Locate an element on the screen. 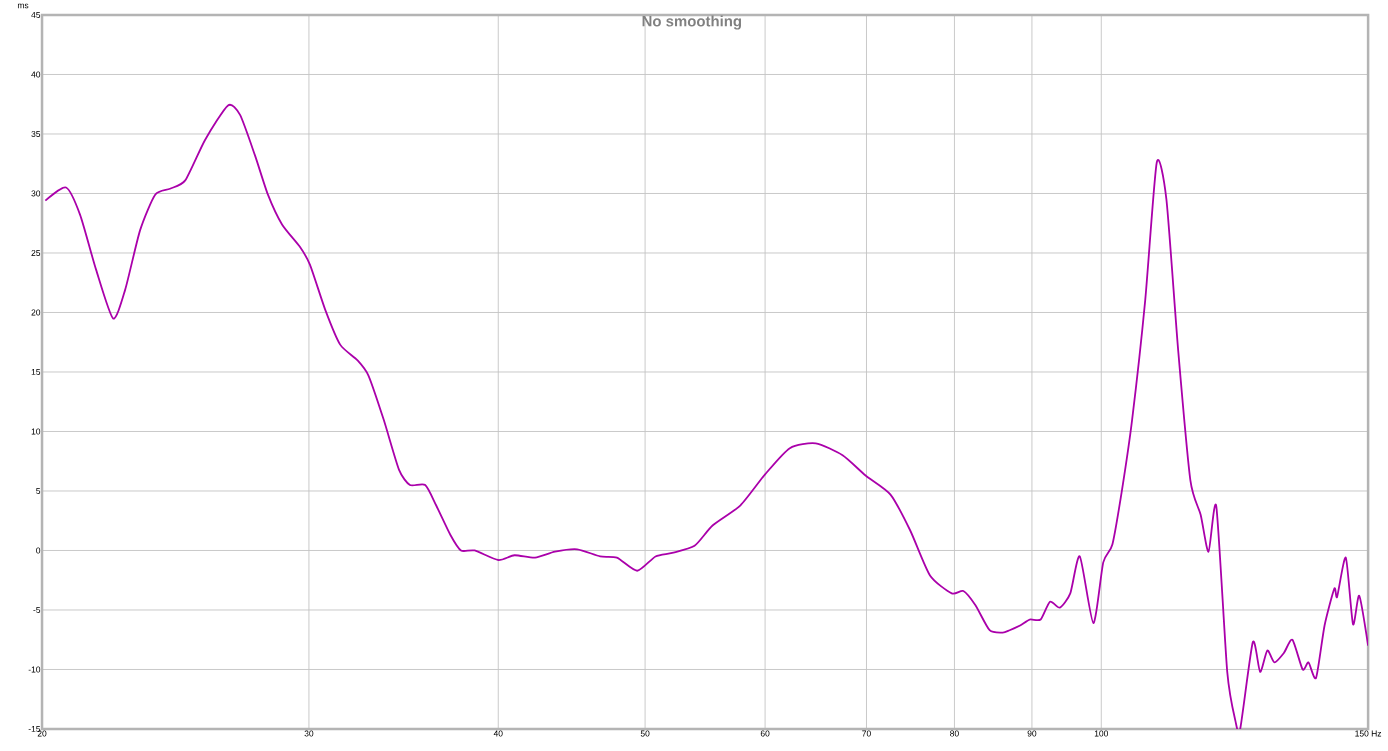 The height and width of the screenshot is (751, 1388). x-tick-label: 150 Hz is located at coordinates (1368, 733).